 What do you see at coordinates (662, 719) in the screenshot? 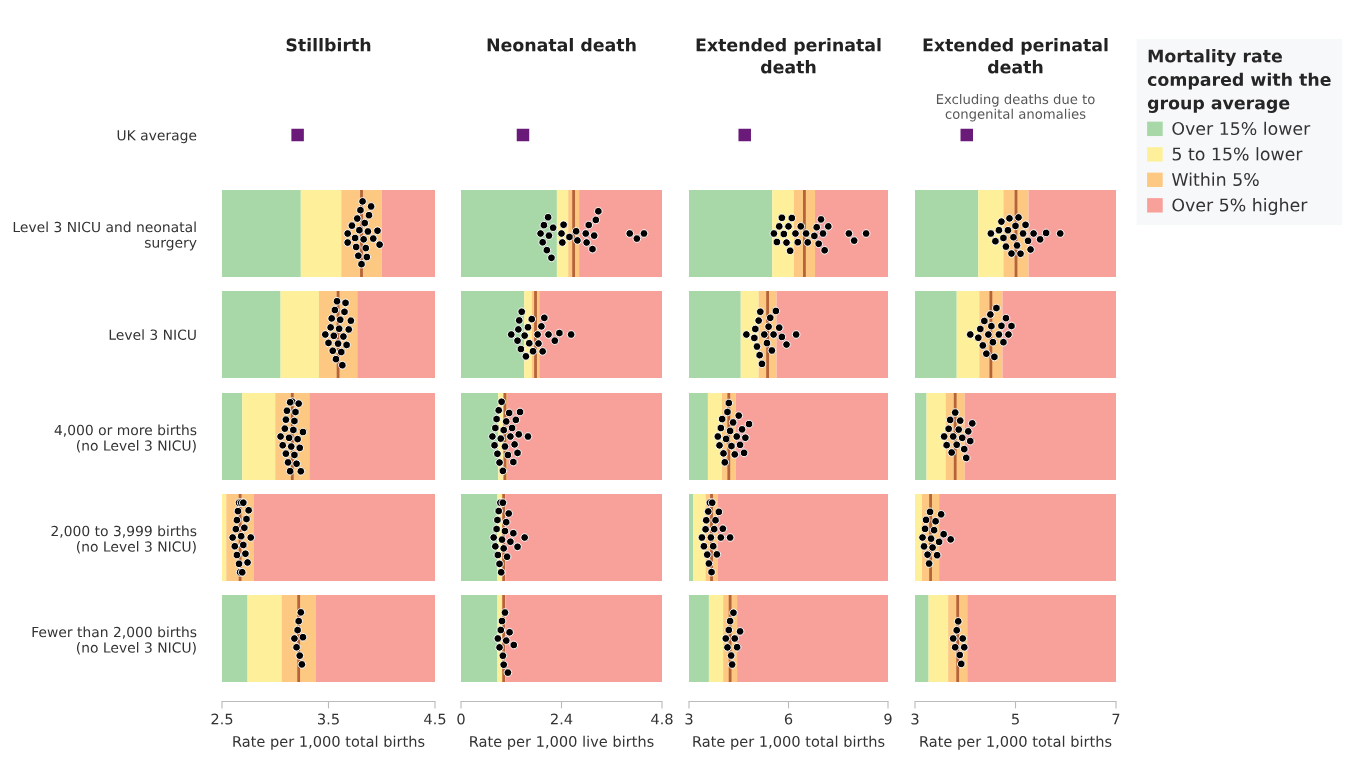
I see `x-tick-label: 4.8` at bounding box center [662, 719].